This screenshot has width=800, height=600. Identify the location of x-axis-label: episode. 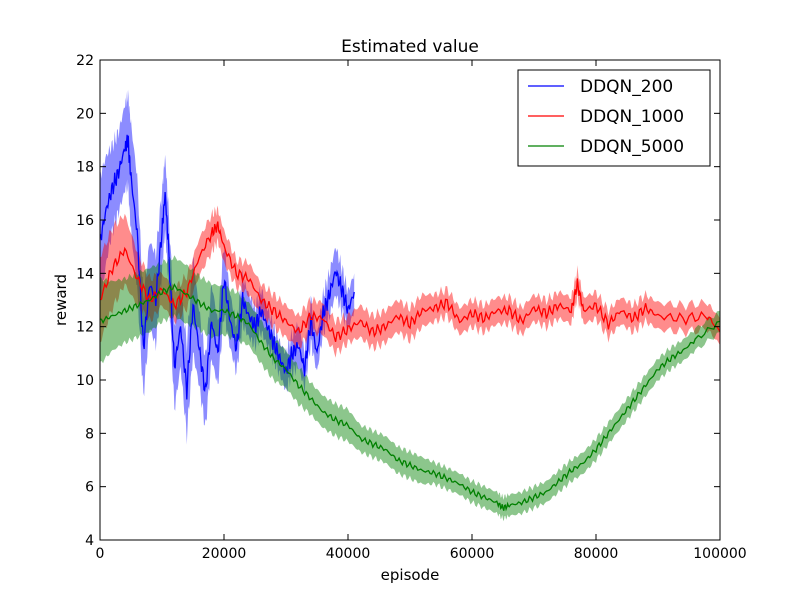
(410, 575).